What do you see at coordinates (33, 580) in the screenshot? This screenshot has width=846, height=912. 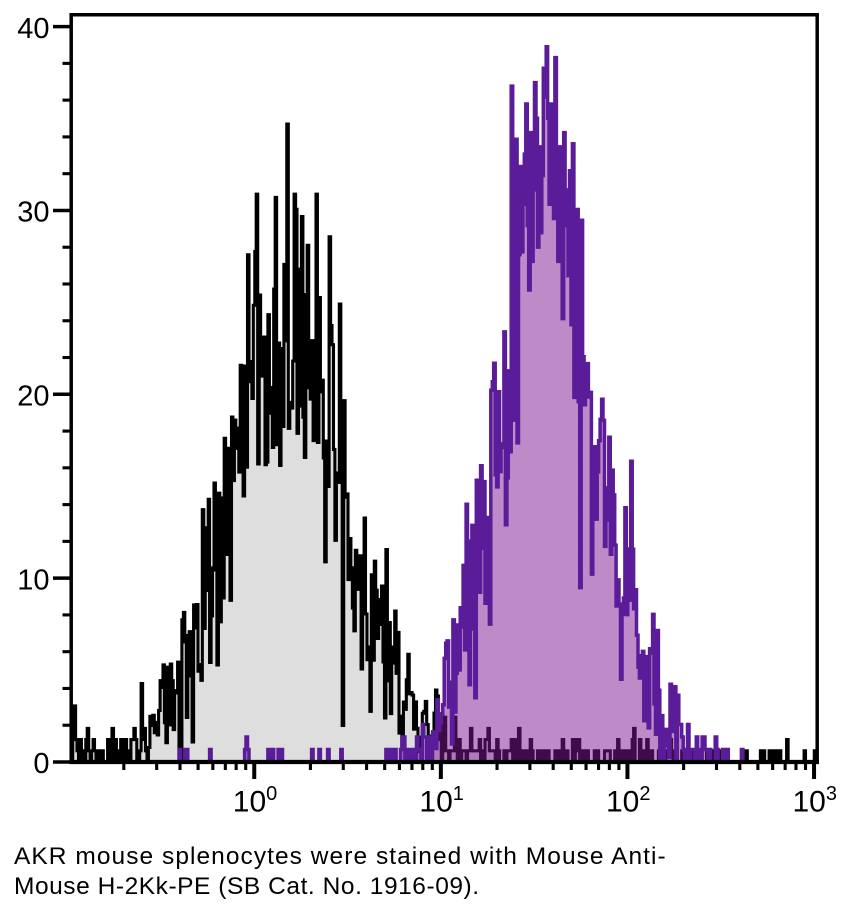 I see `svg-text: 10` at bounding box center [33, 580].